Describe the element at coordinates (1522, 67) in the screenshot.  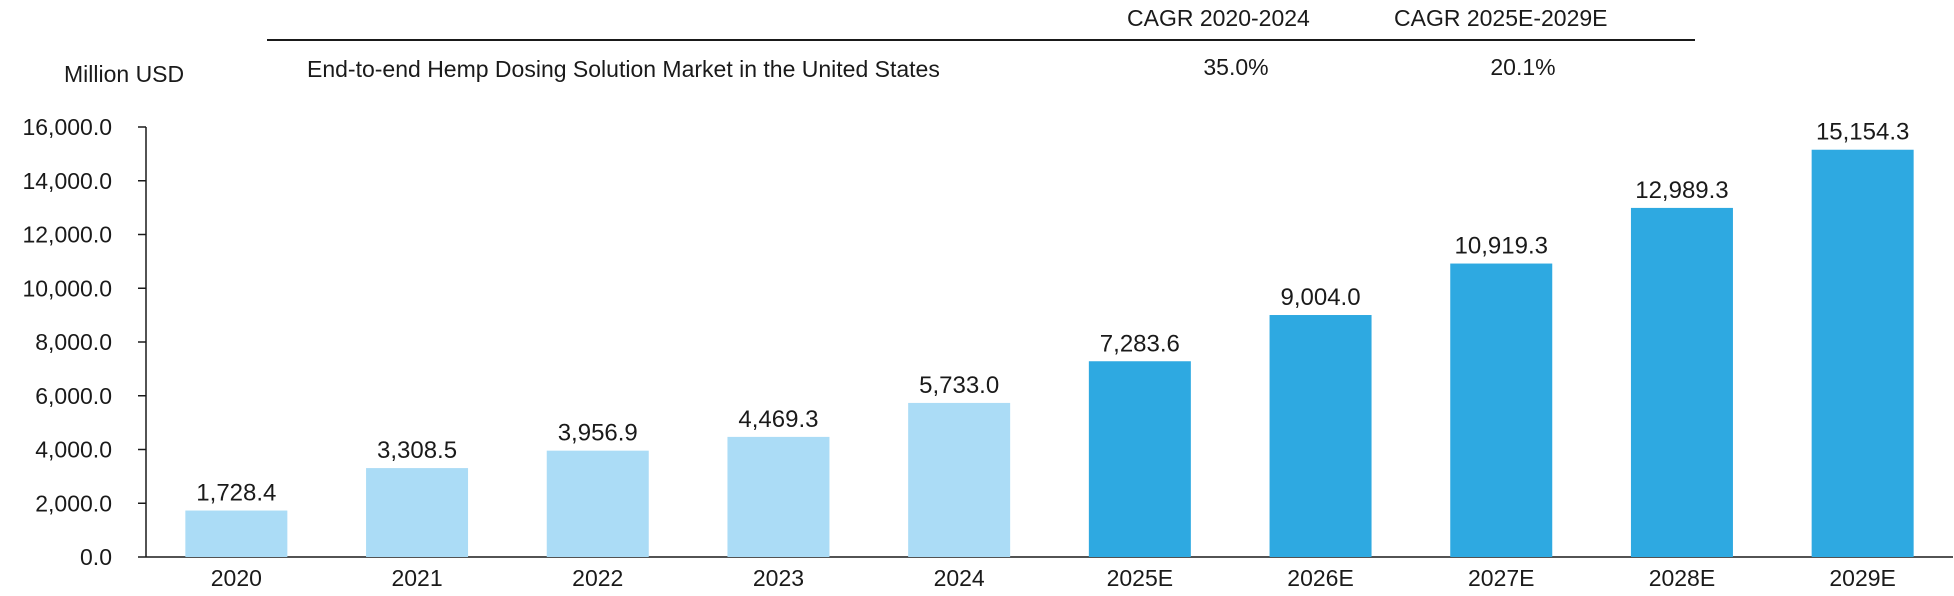
I see `cagr-value-forecast: 20.1%` at that location.